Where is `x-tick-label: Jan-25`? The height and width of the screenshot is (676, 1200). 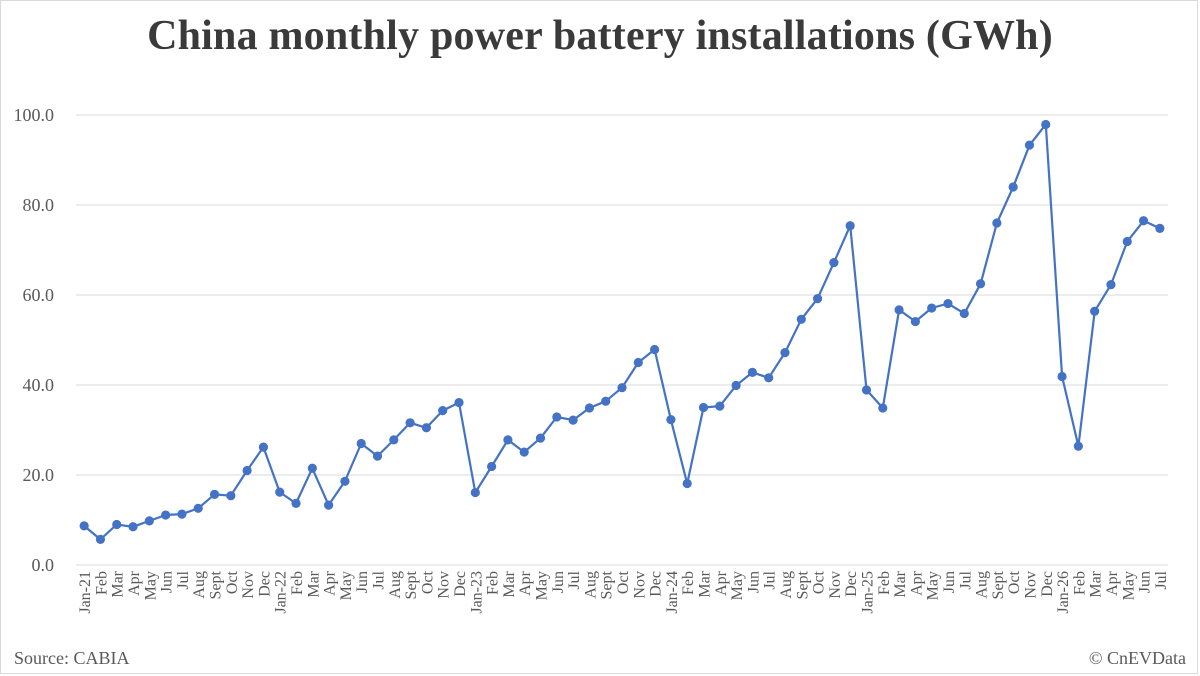
x-tick-label: Jan-25 is located at coordinates (867, 592).